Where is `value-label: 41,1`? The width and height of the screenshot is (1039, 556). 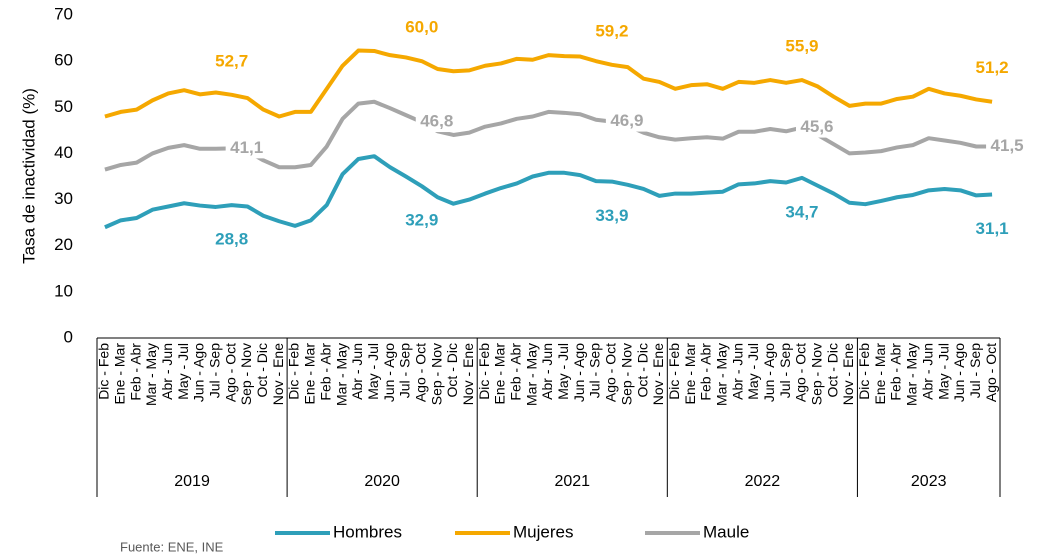
value-label: 41,1 is located at coordinates (246, 147).